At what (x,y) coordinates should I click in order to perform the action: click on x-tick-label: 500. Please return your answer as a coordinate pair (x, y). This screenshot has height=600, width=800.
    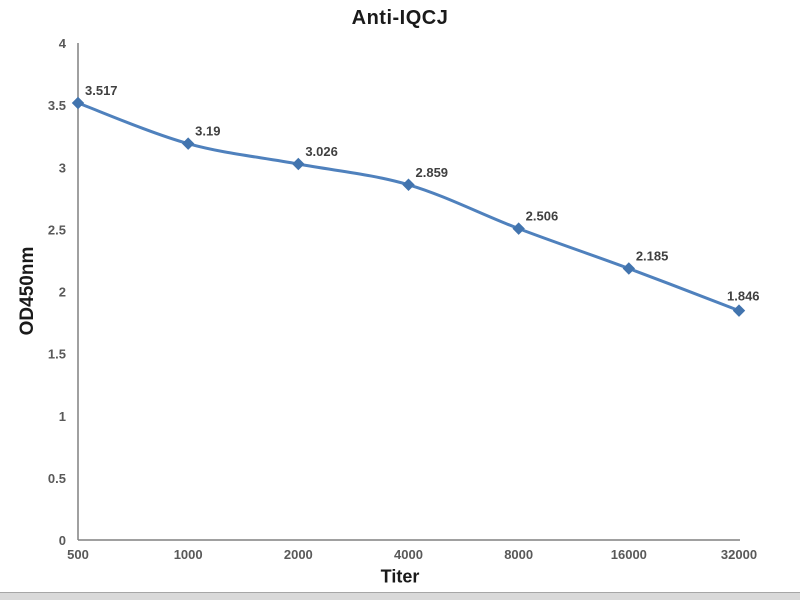
    Looking at the image, I should click on (78, 554).